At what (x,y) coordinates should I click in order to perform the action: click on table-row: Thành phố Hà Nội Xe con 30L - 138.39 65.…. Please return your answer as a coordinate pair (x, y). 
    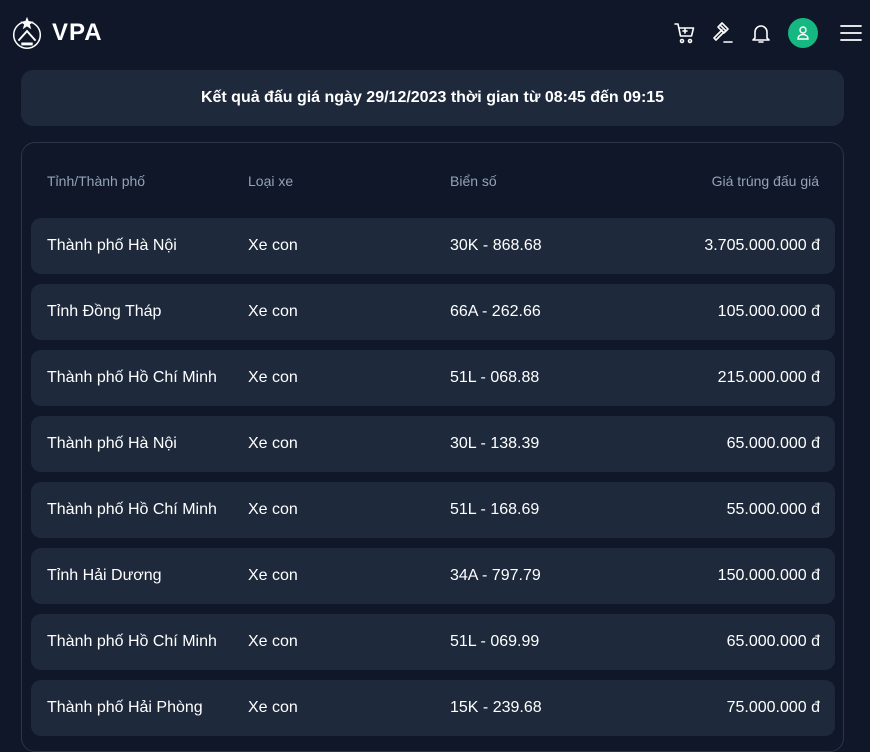
    Looking at the image, I should click on (433, 444).